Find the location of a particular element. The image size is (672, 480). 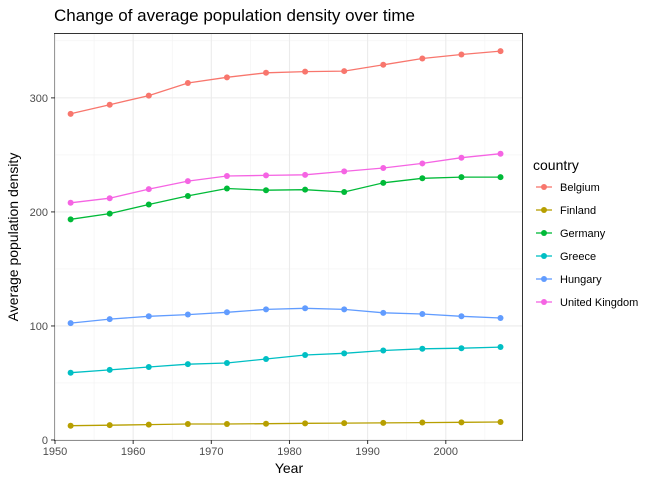

series-line-greece is located at coordinates (285, 360).